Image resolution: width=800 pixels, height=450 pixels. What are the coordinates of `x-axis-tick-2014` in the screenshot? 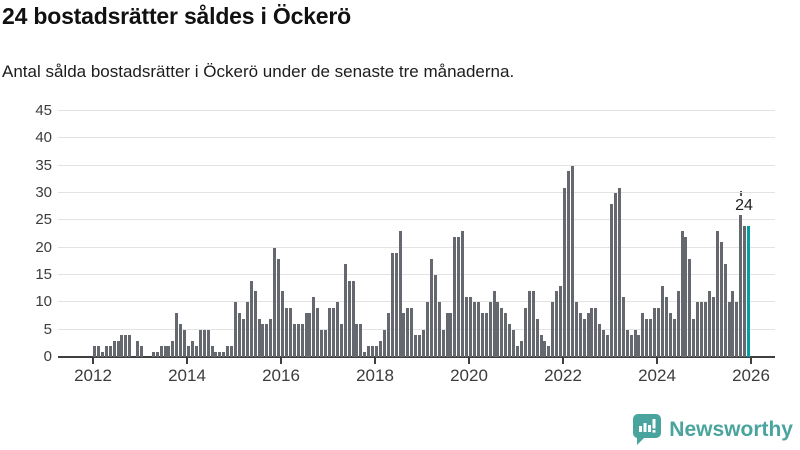 It's located at (187, 361).